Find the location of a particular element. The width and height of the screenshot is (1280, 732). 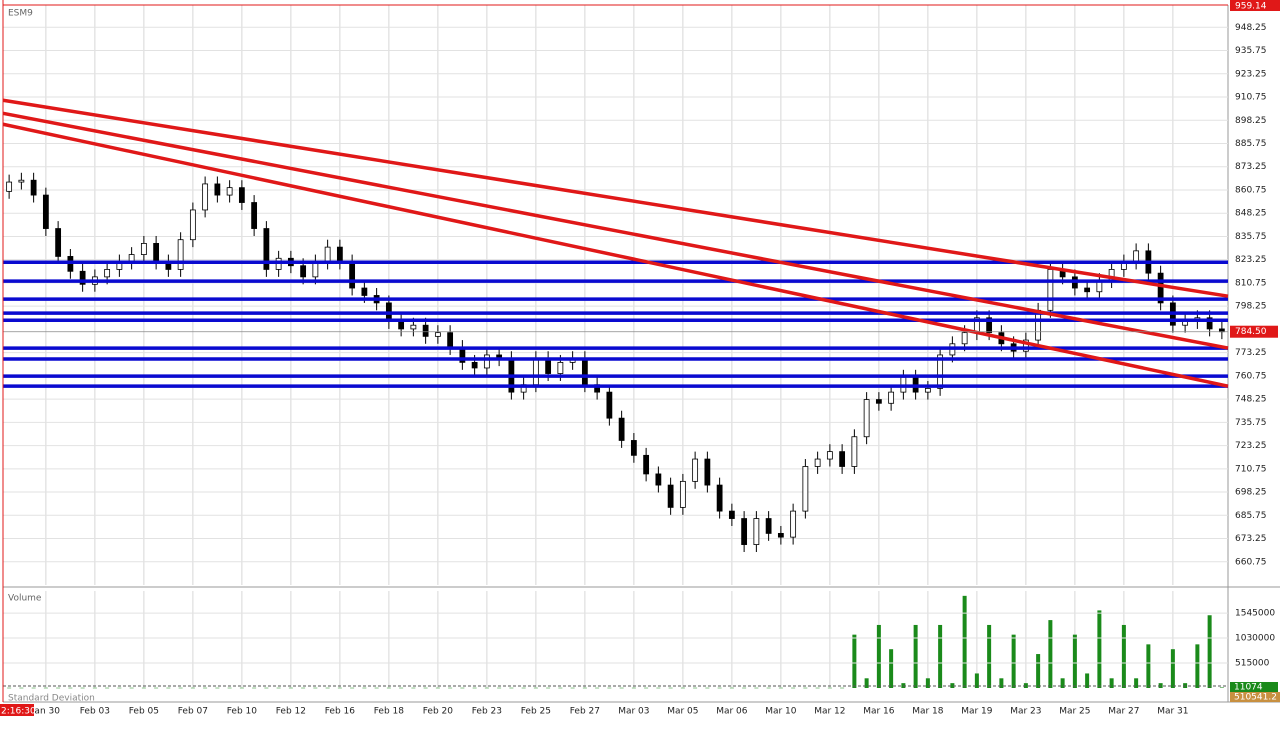

time-label: 2:16:30 is located at coordinates (18, 712).